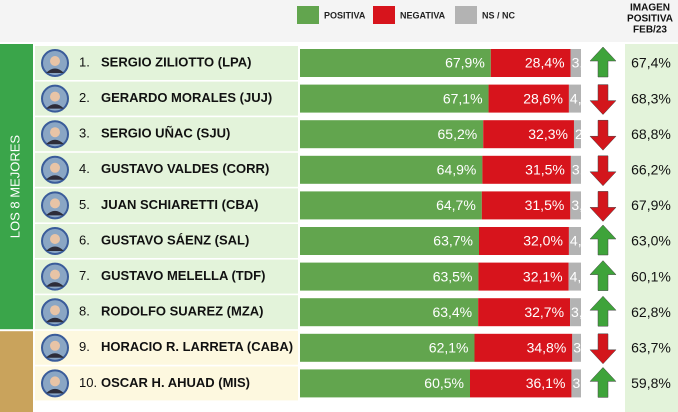  I want to click on rank: 9., so click(84, 346).